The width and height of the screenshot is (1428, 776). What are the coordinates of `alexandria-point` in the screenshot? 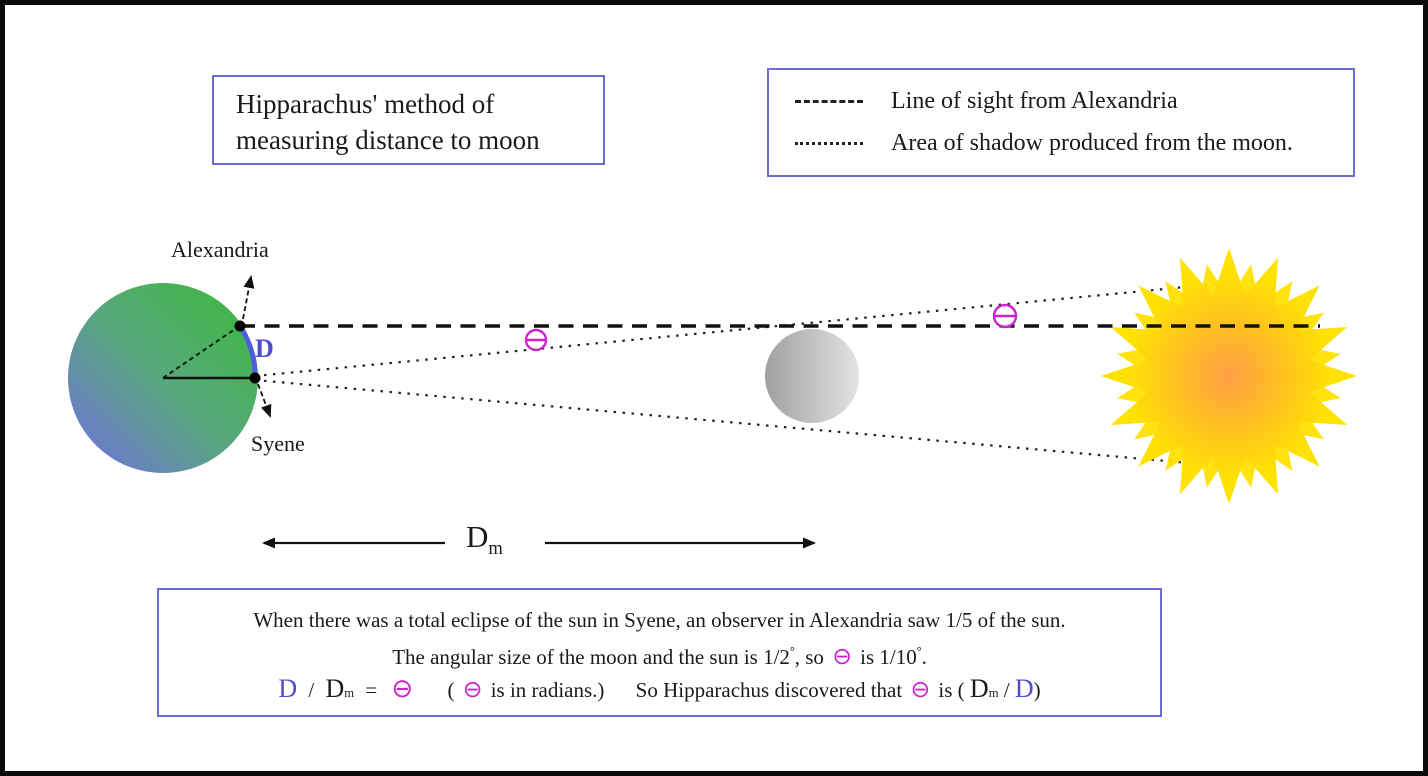 It's located at (240, 326).